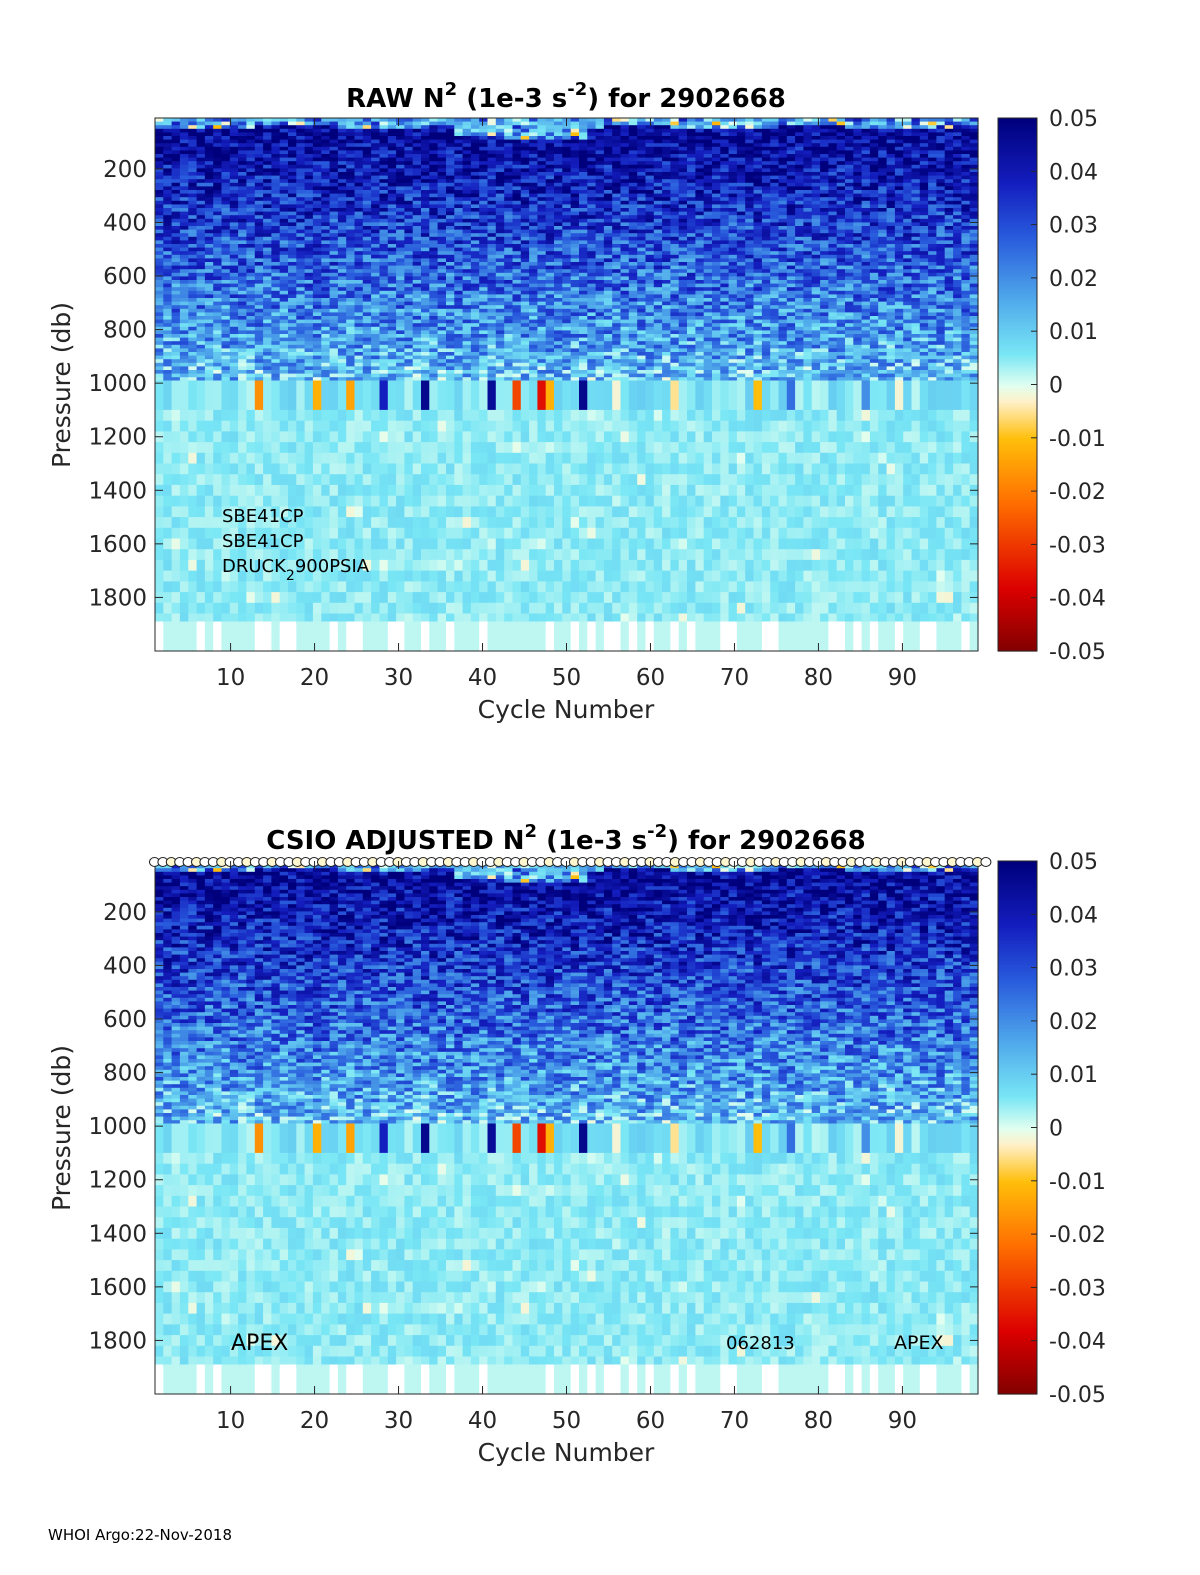 Image resolution: width=1200 pixels, height=1575 pixels. I want to click on raw-x-axis-label: Cycle Number, so click(566, 709).